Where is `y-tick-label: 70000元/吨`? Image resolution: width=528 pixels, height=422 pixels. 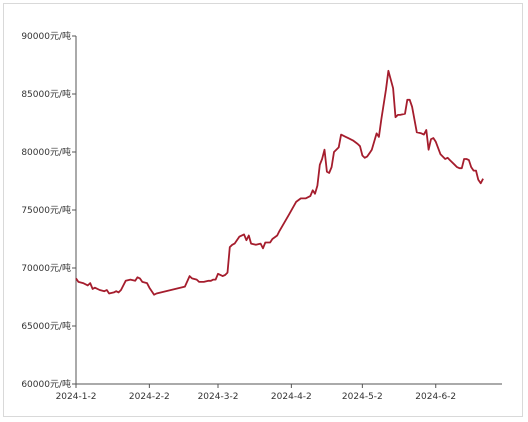 y-tick-label: 70000元/吨 is located at coordinates (46, 268).